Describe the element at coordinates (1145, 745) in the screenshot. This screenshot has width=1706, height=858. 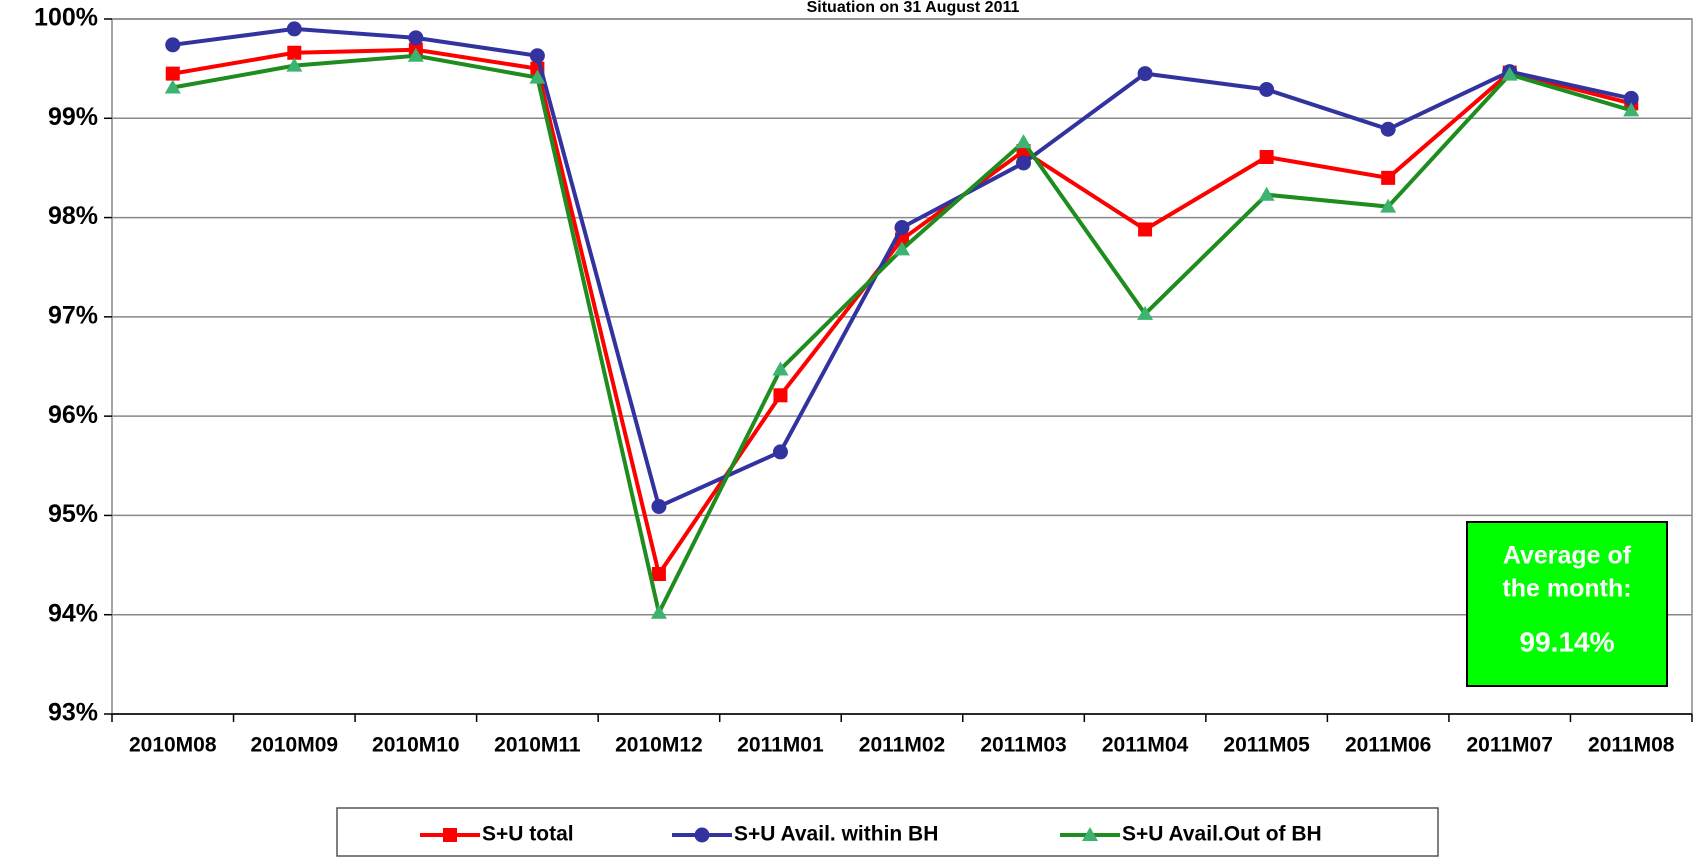
I see `x-tick-label: 2011M04` at that location.